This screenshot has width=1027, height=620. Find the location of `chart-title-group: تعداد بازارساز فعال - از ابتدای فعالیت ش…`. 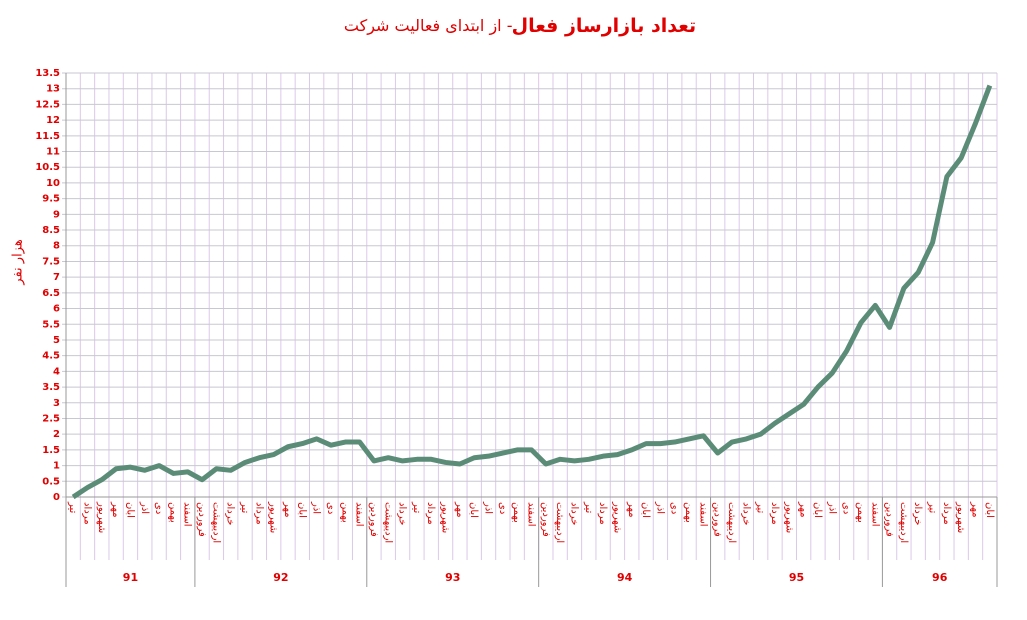

chart-title-group: تعداد بازارساز فعال - از ابتدای فعالیت ش… is located at coordinates (520, 26).